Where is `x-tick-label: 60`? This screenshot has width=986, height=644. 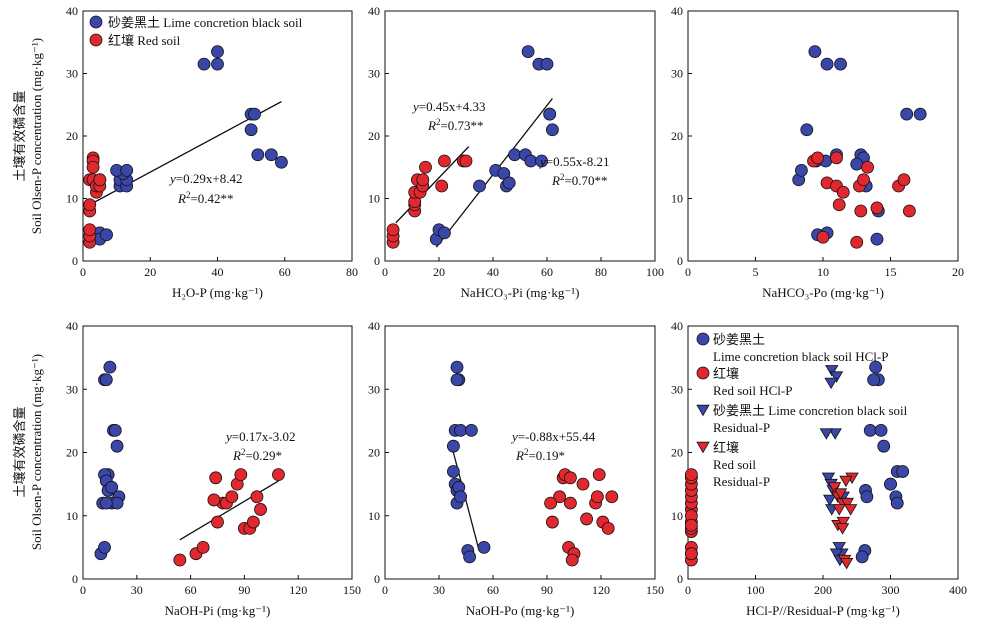
x-tick-label: 60 is located at coordinates (493, 590).